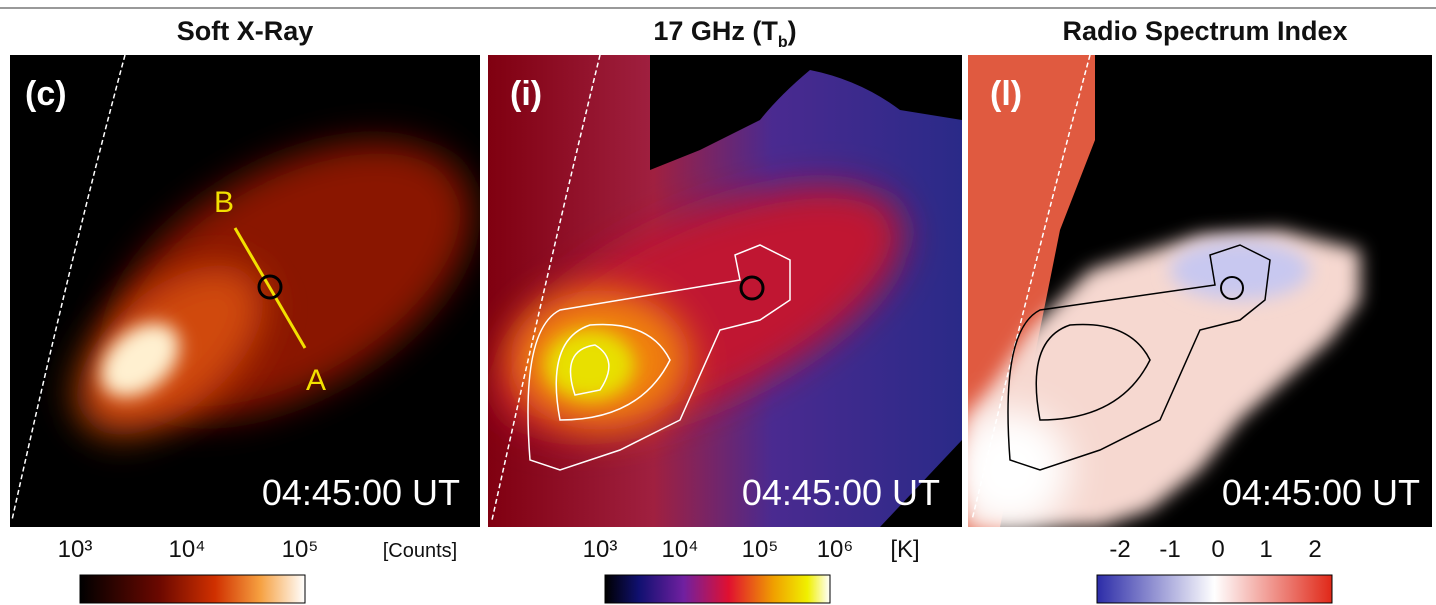 Image resolution: width=1436 pixels, height=605 pixels. What do you see at coordinates (245, 31) in the screenshot?
I see `panel-title: Soft X-Ray` at bounding box center [245, 31].